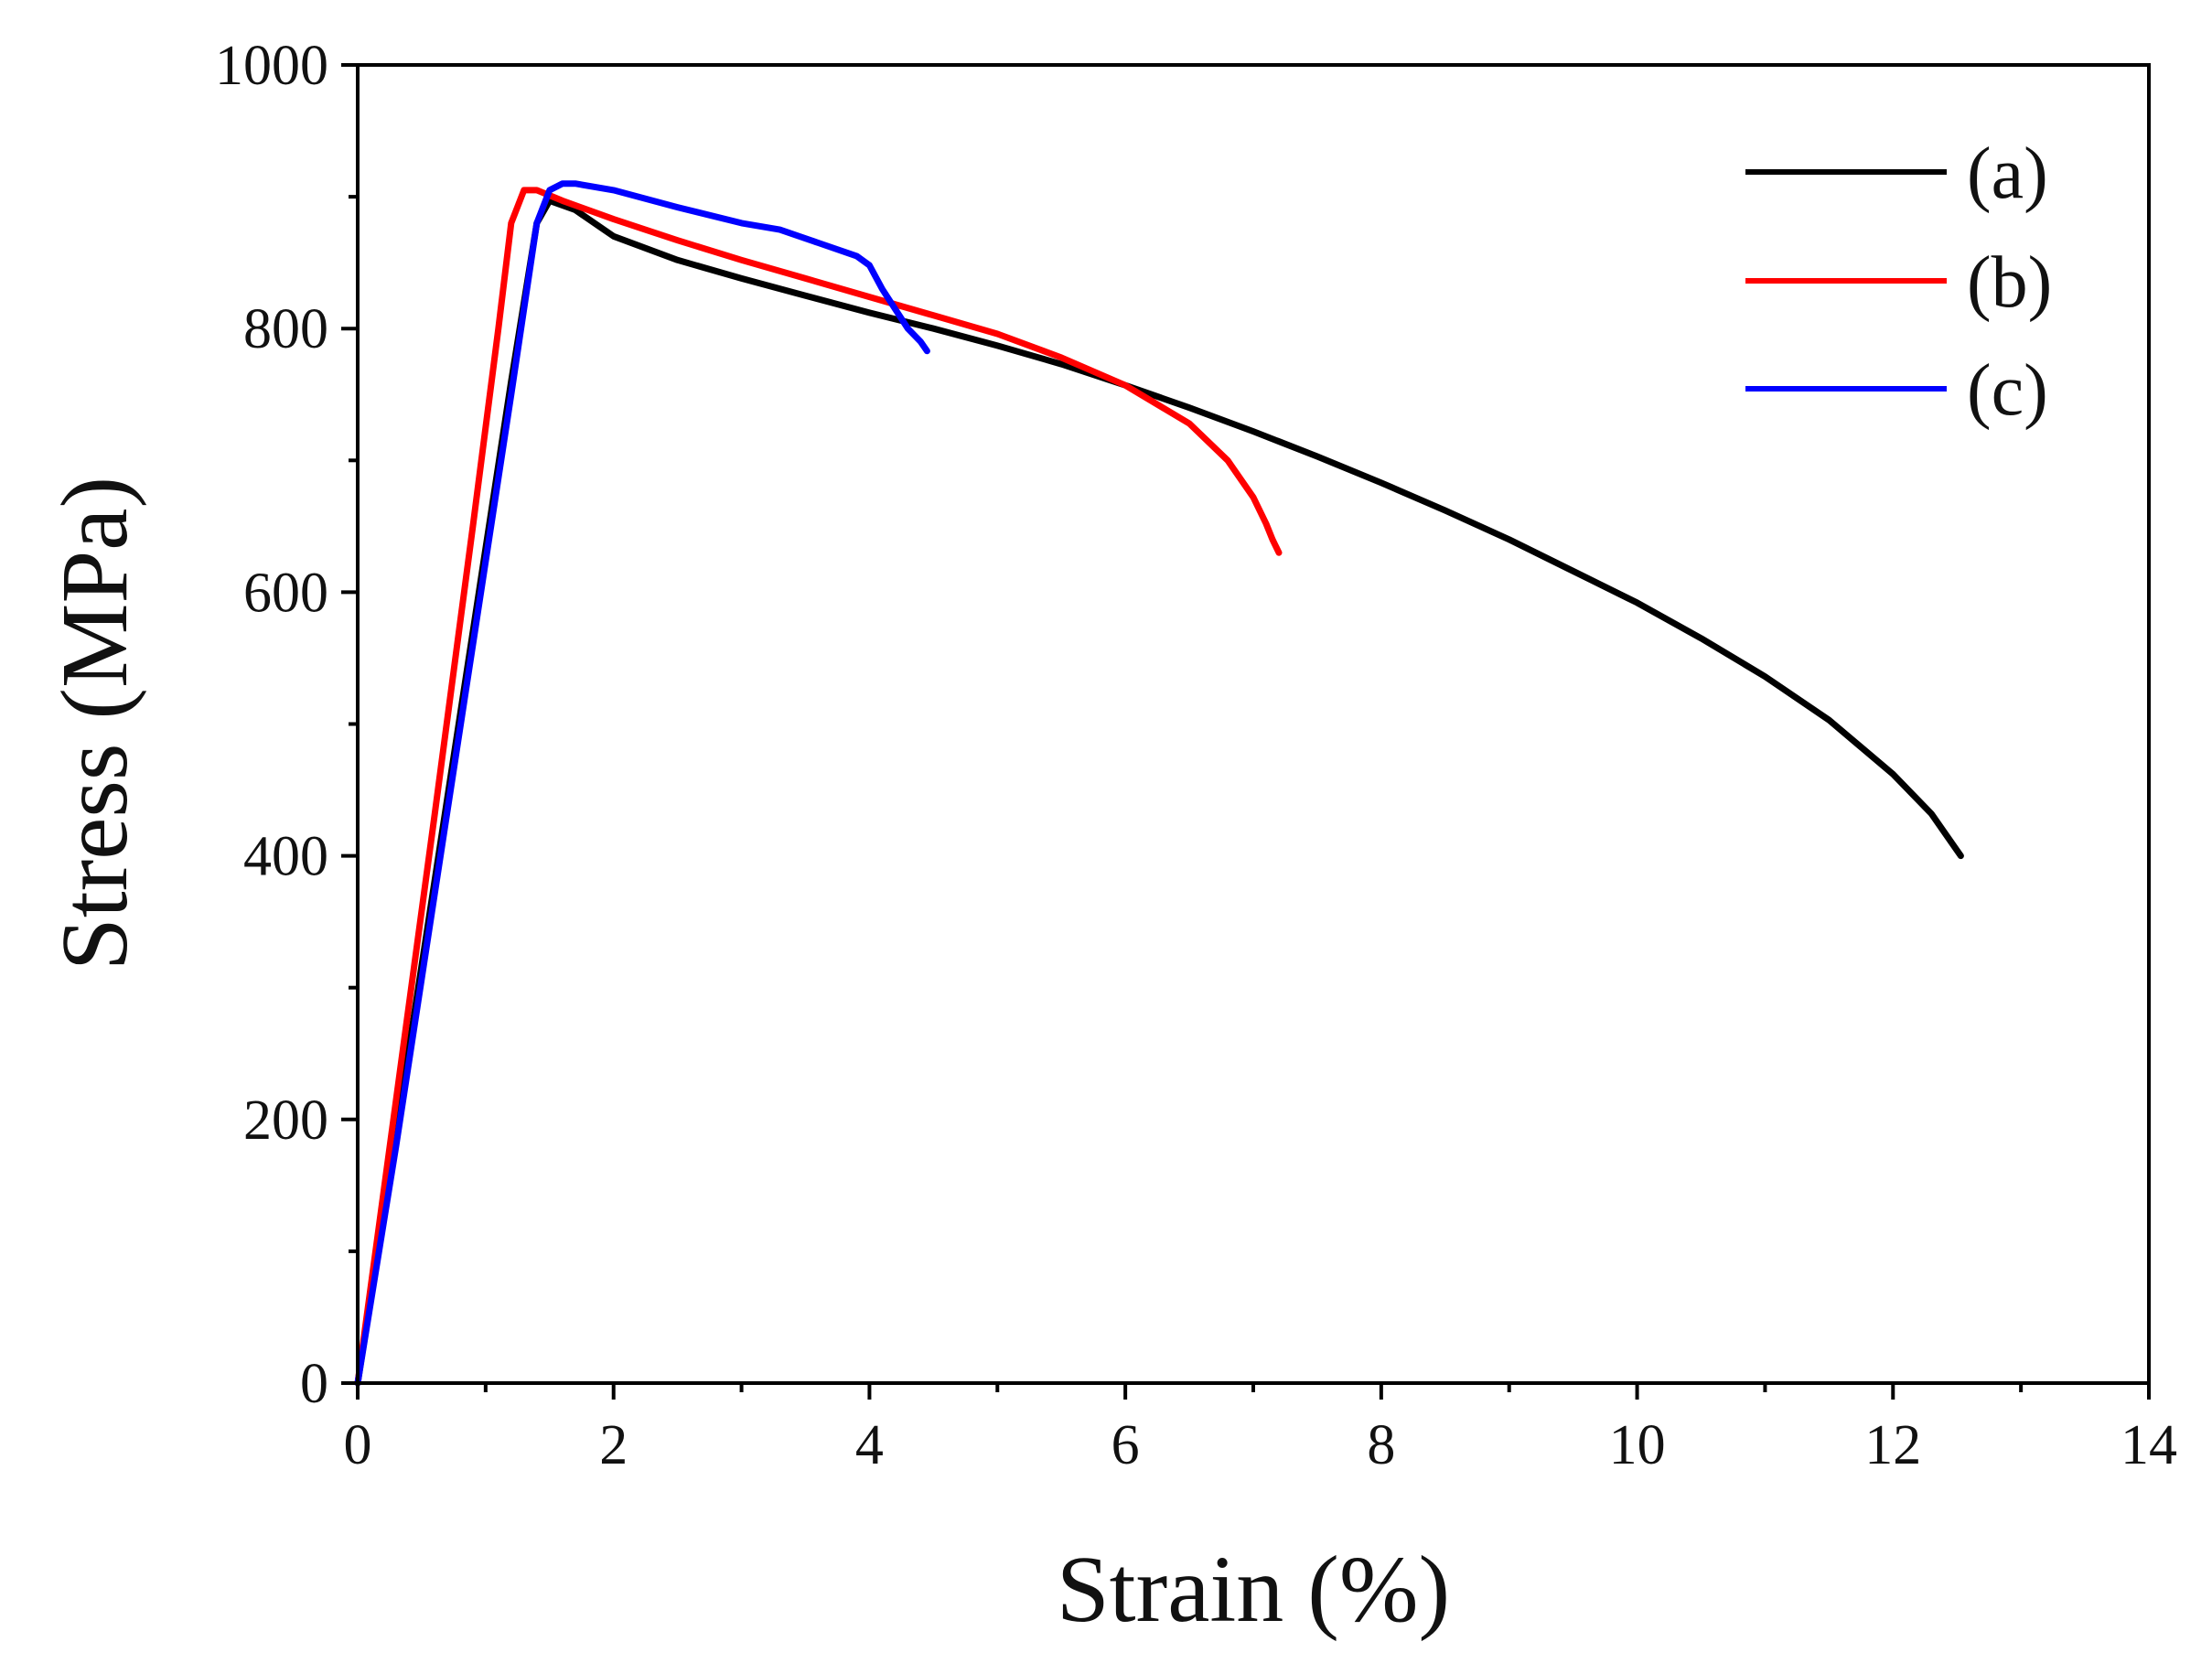 The image size is (2212, 1663). I want to click on y-axis-title: Stress (MPa), so click(94, 724).